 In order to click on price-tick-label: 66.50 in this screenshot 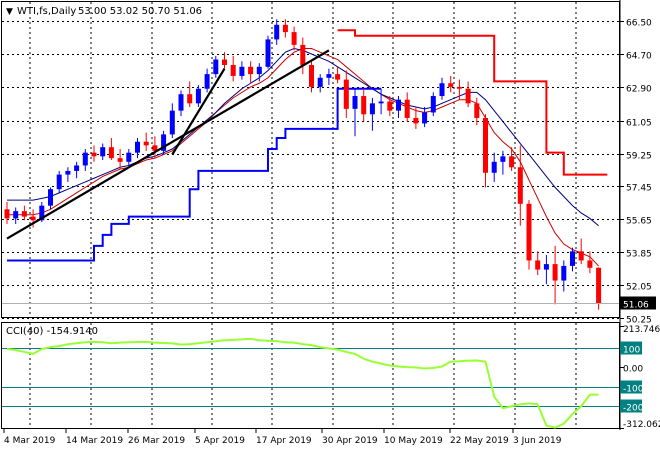, I will do `click(639, 24)`.